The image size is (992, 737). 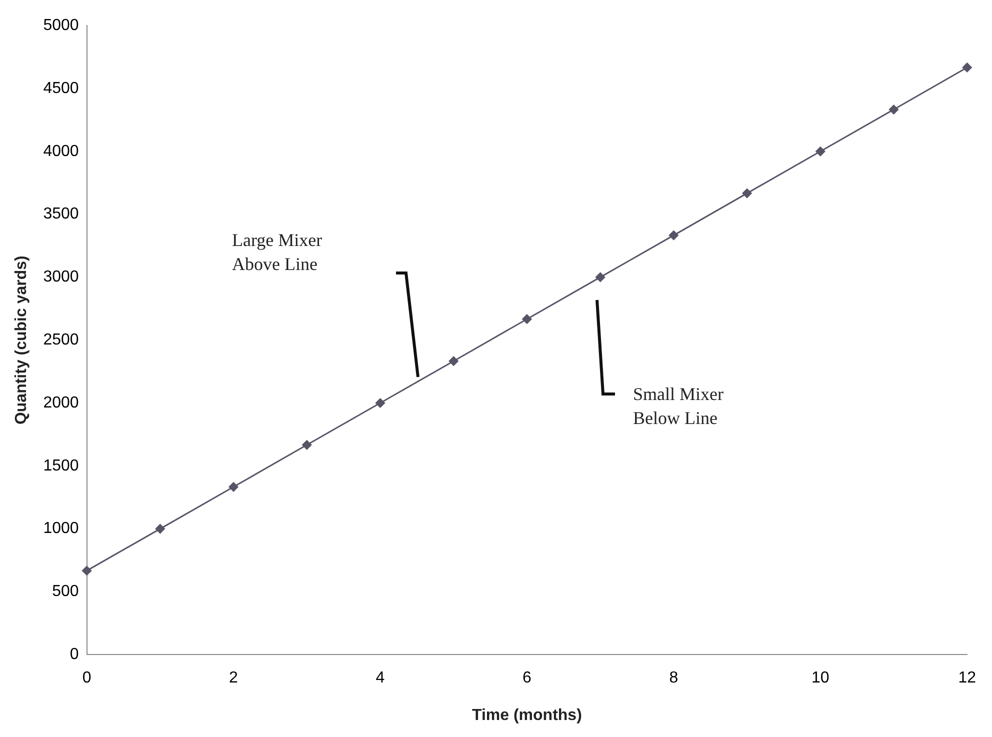 What do you see at coordinates (527, 715) in the screenshot?
I see `x-axis-title: Time (months)` at bounding box center [527, 715].